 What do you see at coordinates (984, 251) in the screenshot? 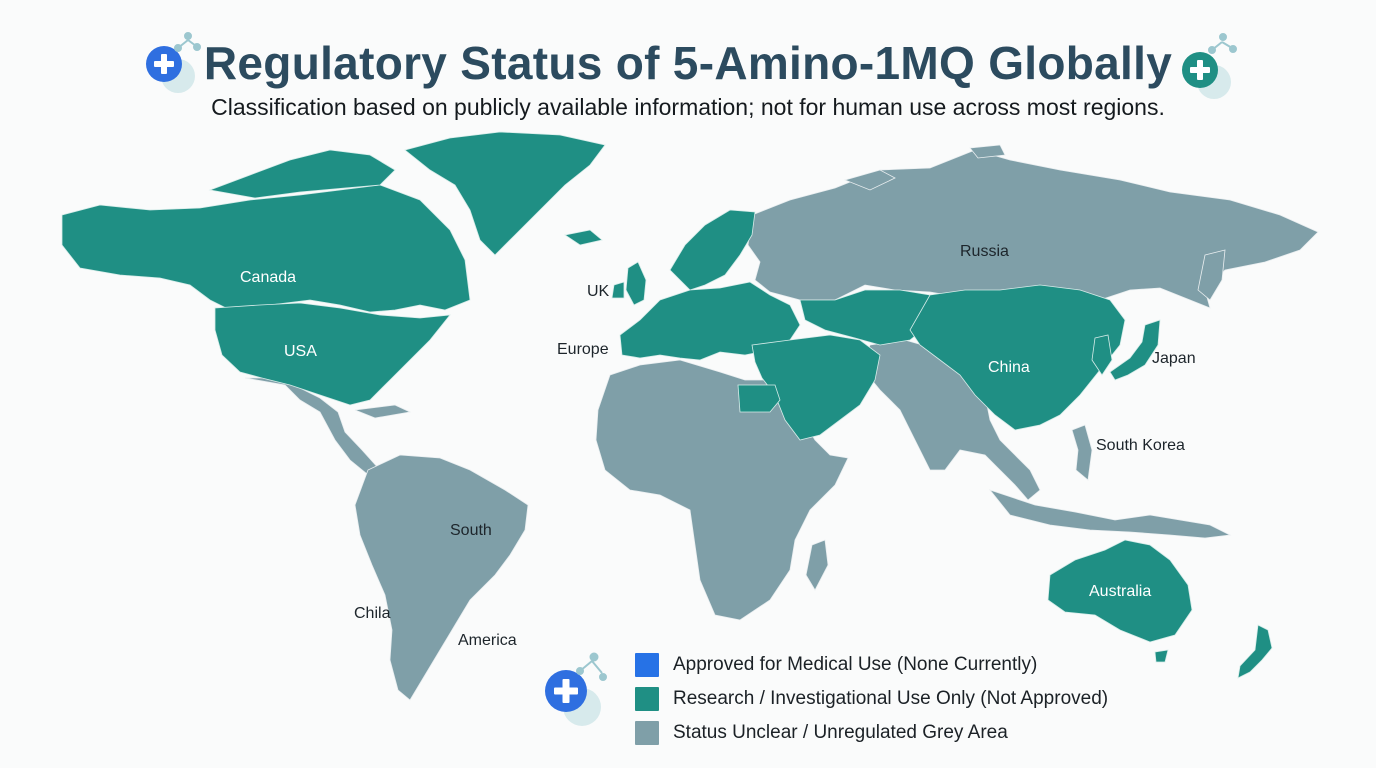
I see `label-russia: Russia` at bounding box center [984, 251].